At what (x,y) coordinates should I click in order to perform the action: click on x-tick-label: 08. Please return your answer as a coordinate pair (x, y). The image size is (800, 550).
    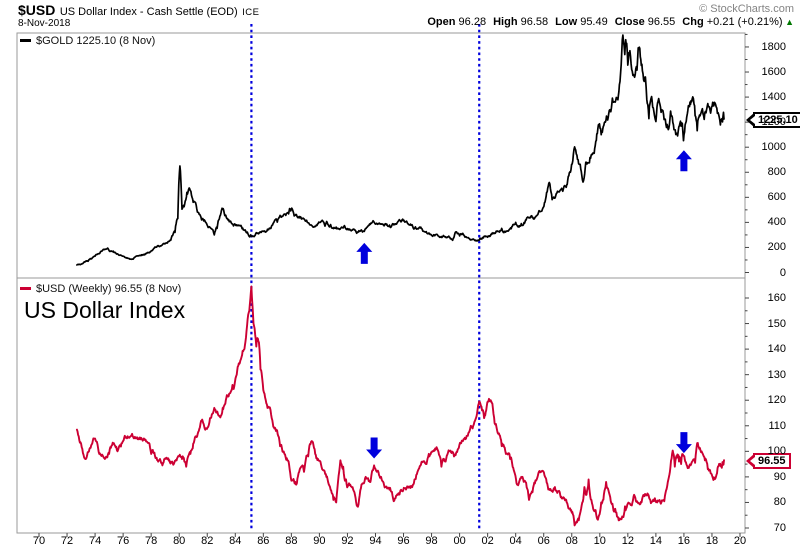
    Looking at the image, I should click on (571, 541).